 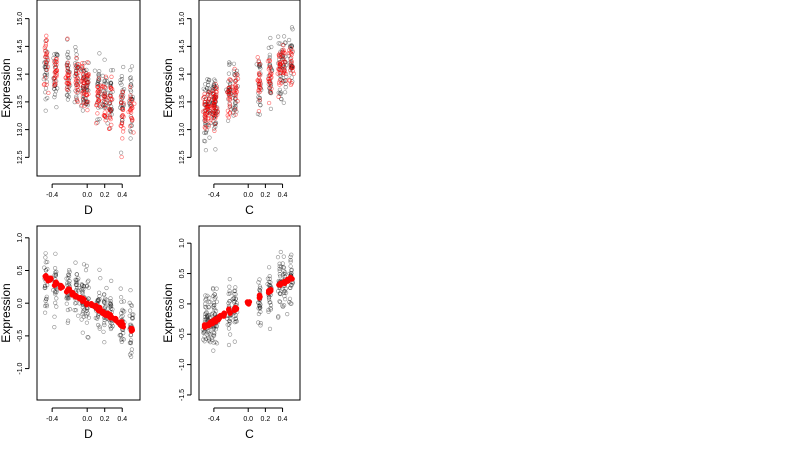 What do you see at coordinates (20, 336) in the screenshot?
I see `y-tick-label: -0.5` at bounding box center [20, 336].